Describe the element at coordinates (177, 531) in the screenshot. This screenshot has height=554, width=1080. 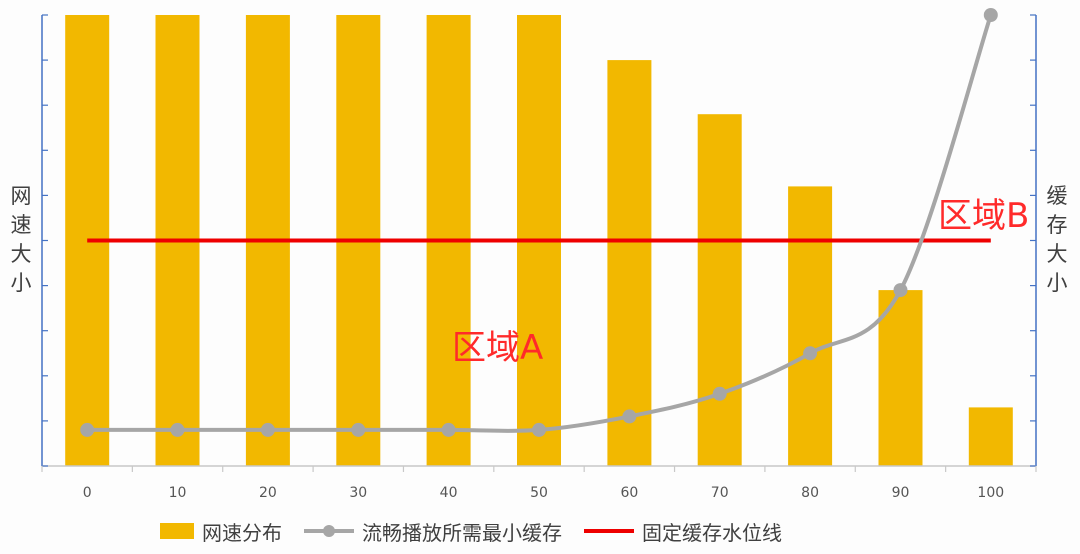
I see `legend-bar-swatch` at that location.